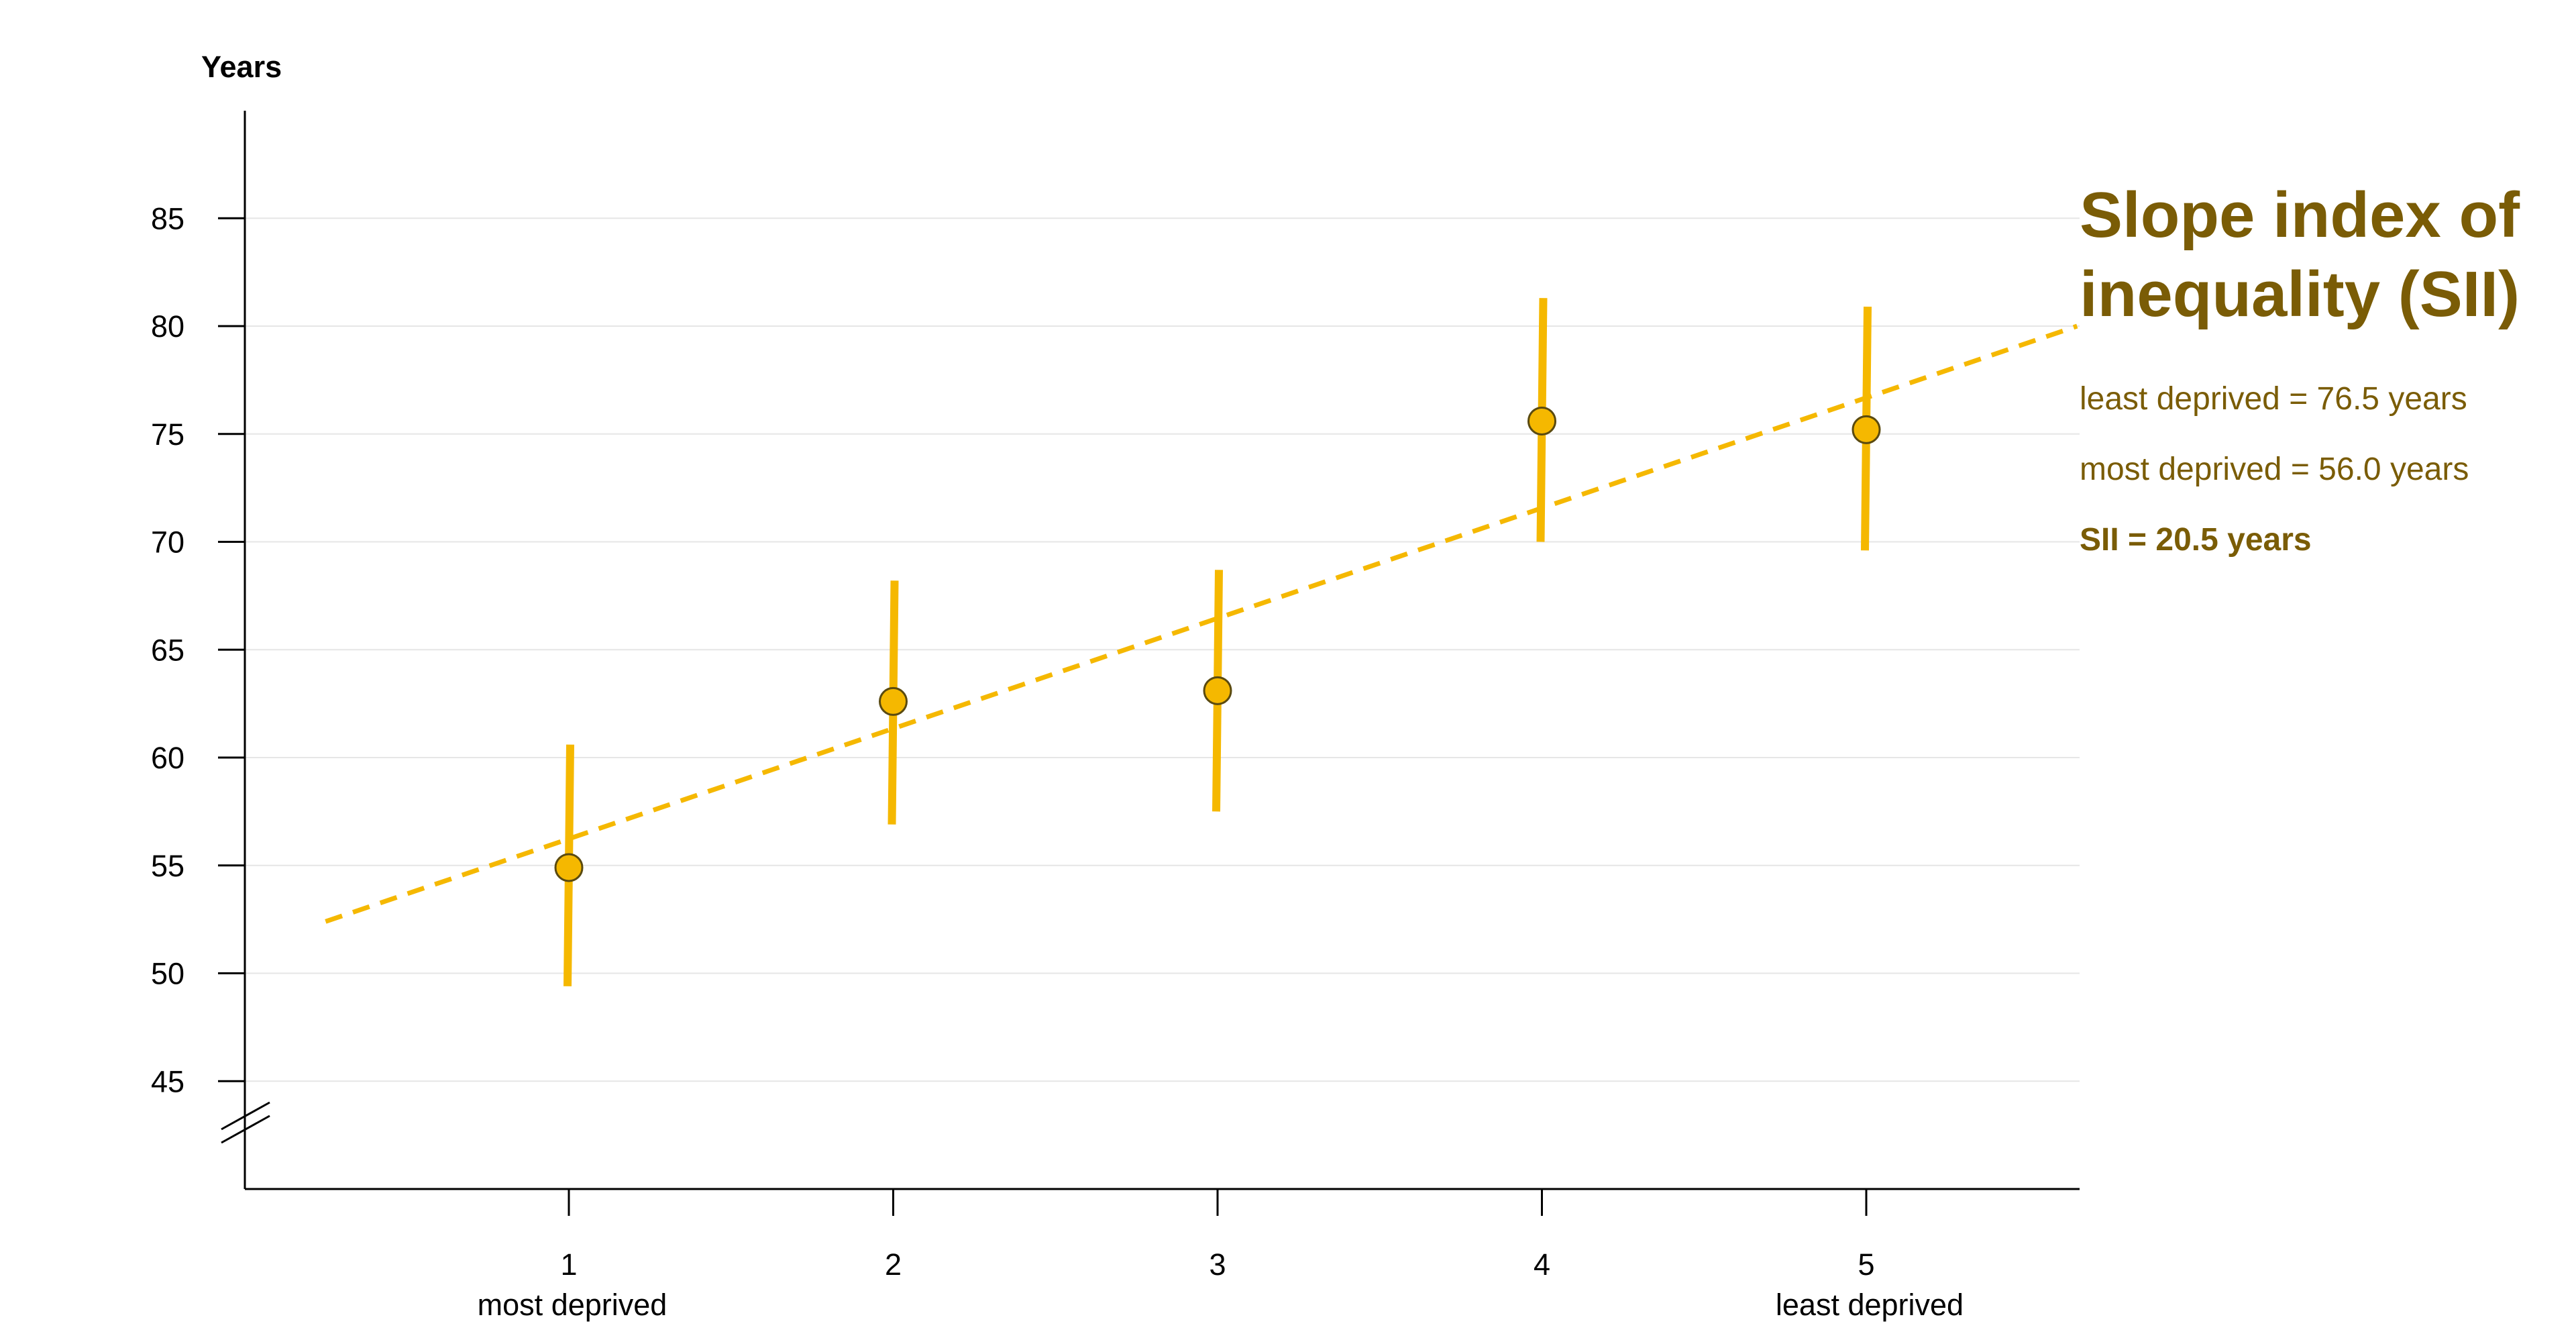  Describe the element at coordinates (568, 1265) in the screenshot. I see `x-tick-label: 1` at that location.